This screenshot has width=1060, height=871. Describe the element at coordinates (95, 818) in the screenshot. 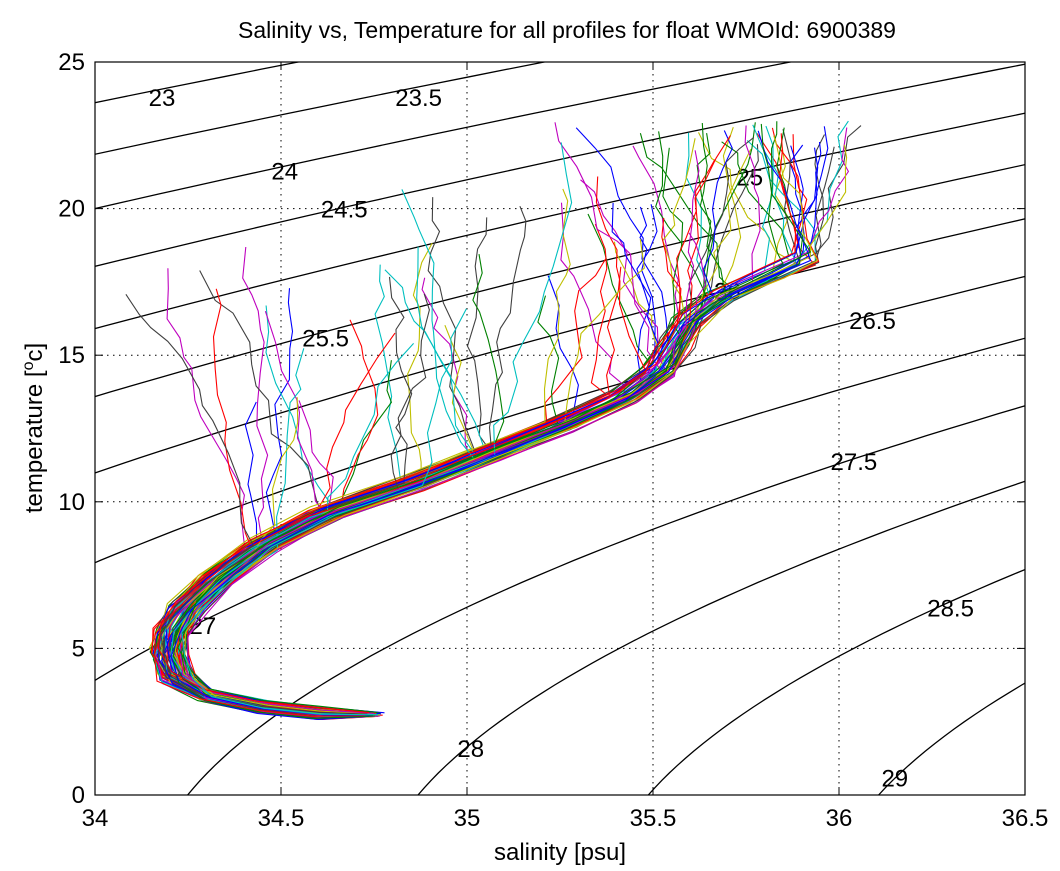

I see `x-tick-label: 34` at that location.